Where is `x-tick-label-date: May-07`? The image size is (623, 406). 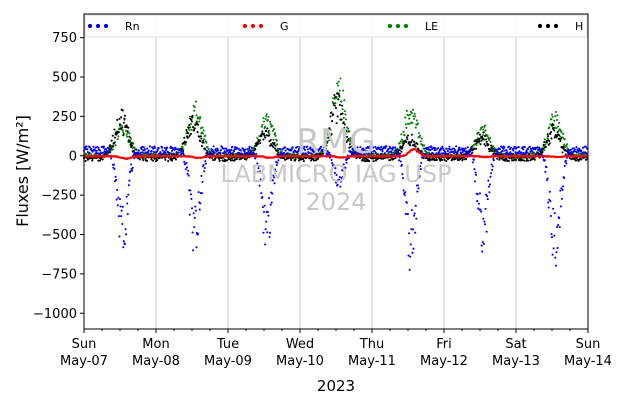 x-tick-label-date: May-07 is located at coordinates (84, 361).